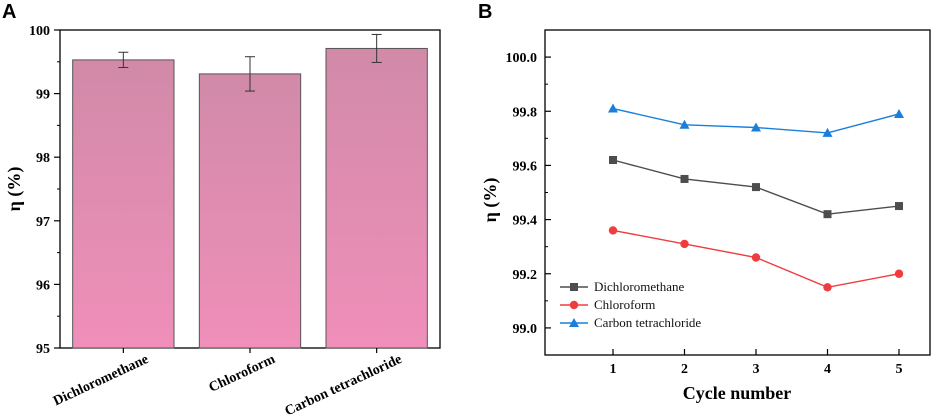  I want to click on y-tick-label-b: 99.6, so click(525, 166).